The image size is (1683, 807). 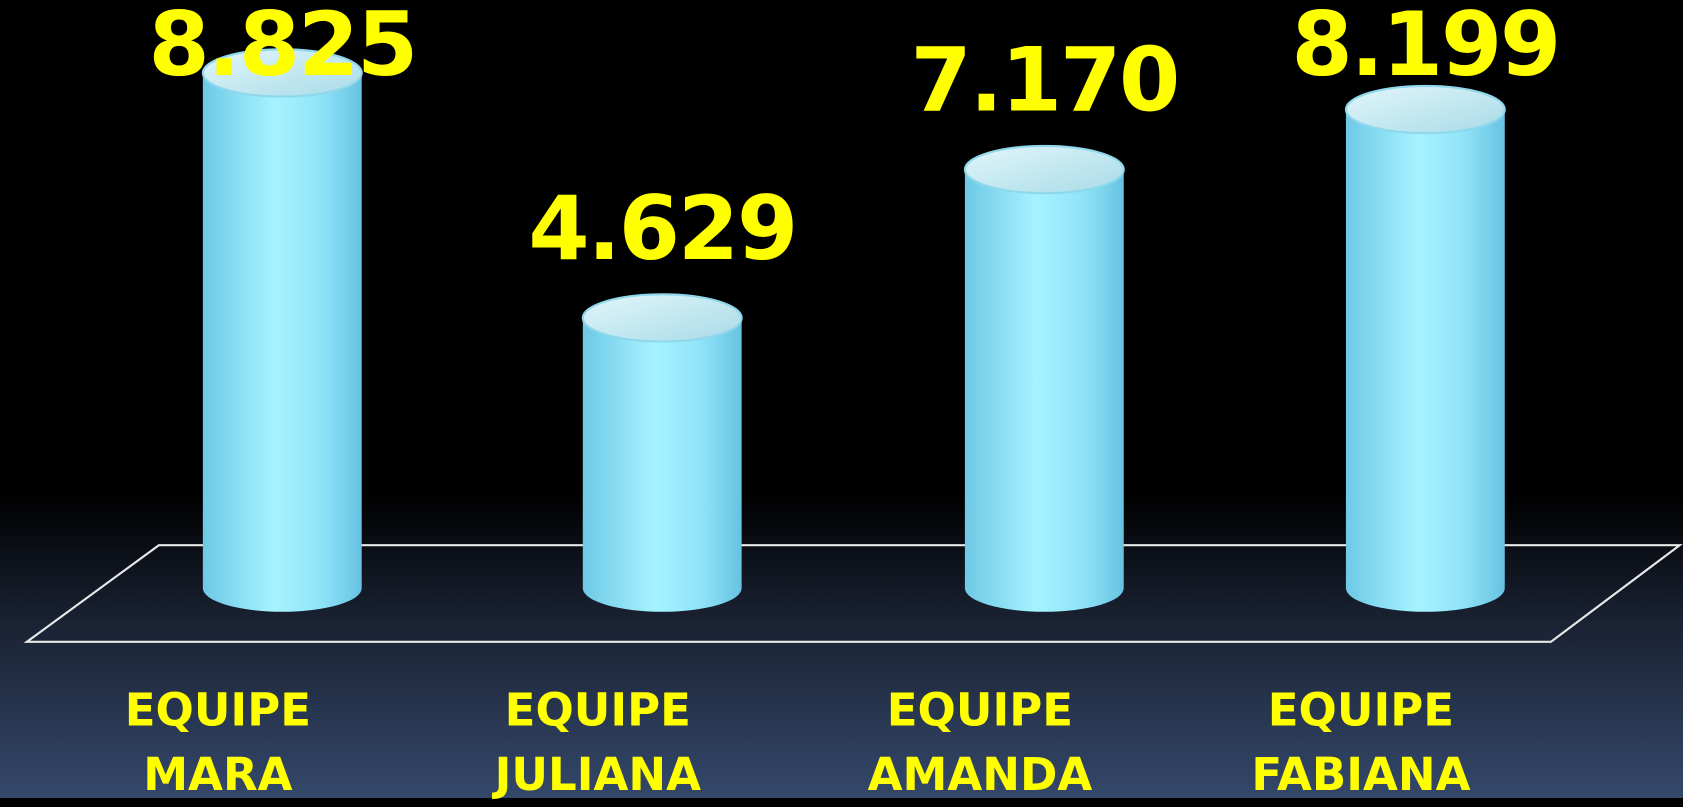 I want to click on category-label: EQUIPE JULIANA, so click(x=598, y=742).